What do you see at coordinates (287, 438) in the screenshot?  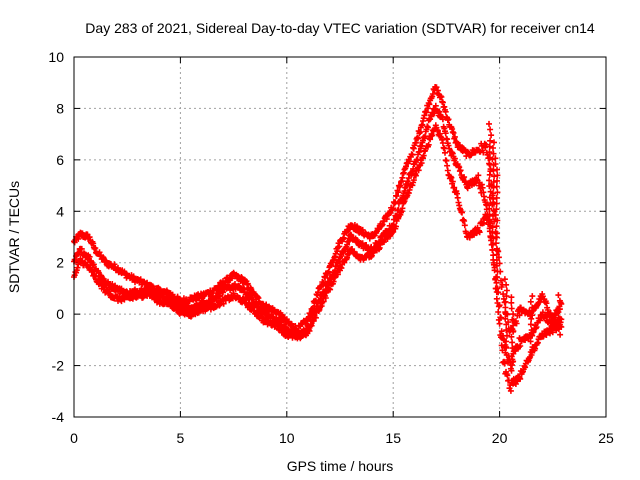 I see `x-tick-label: 10` at bounding box center [287, 438].